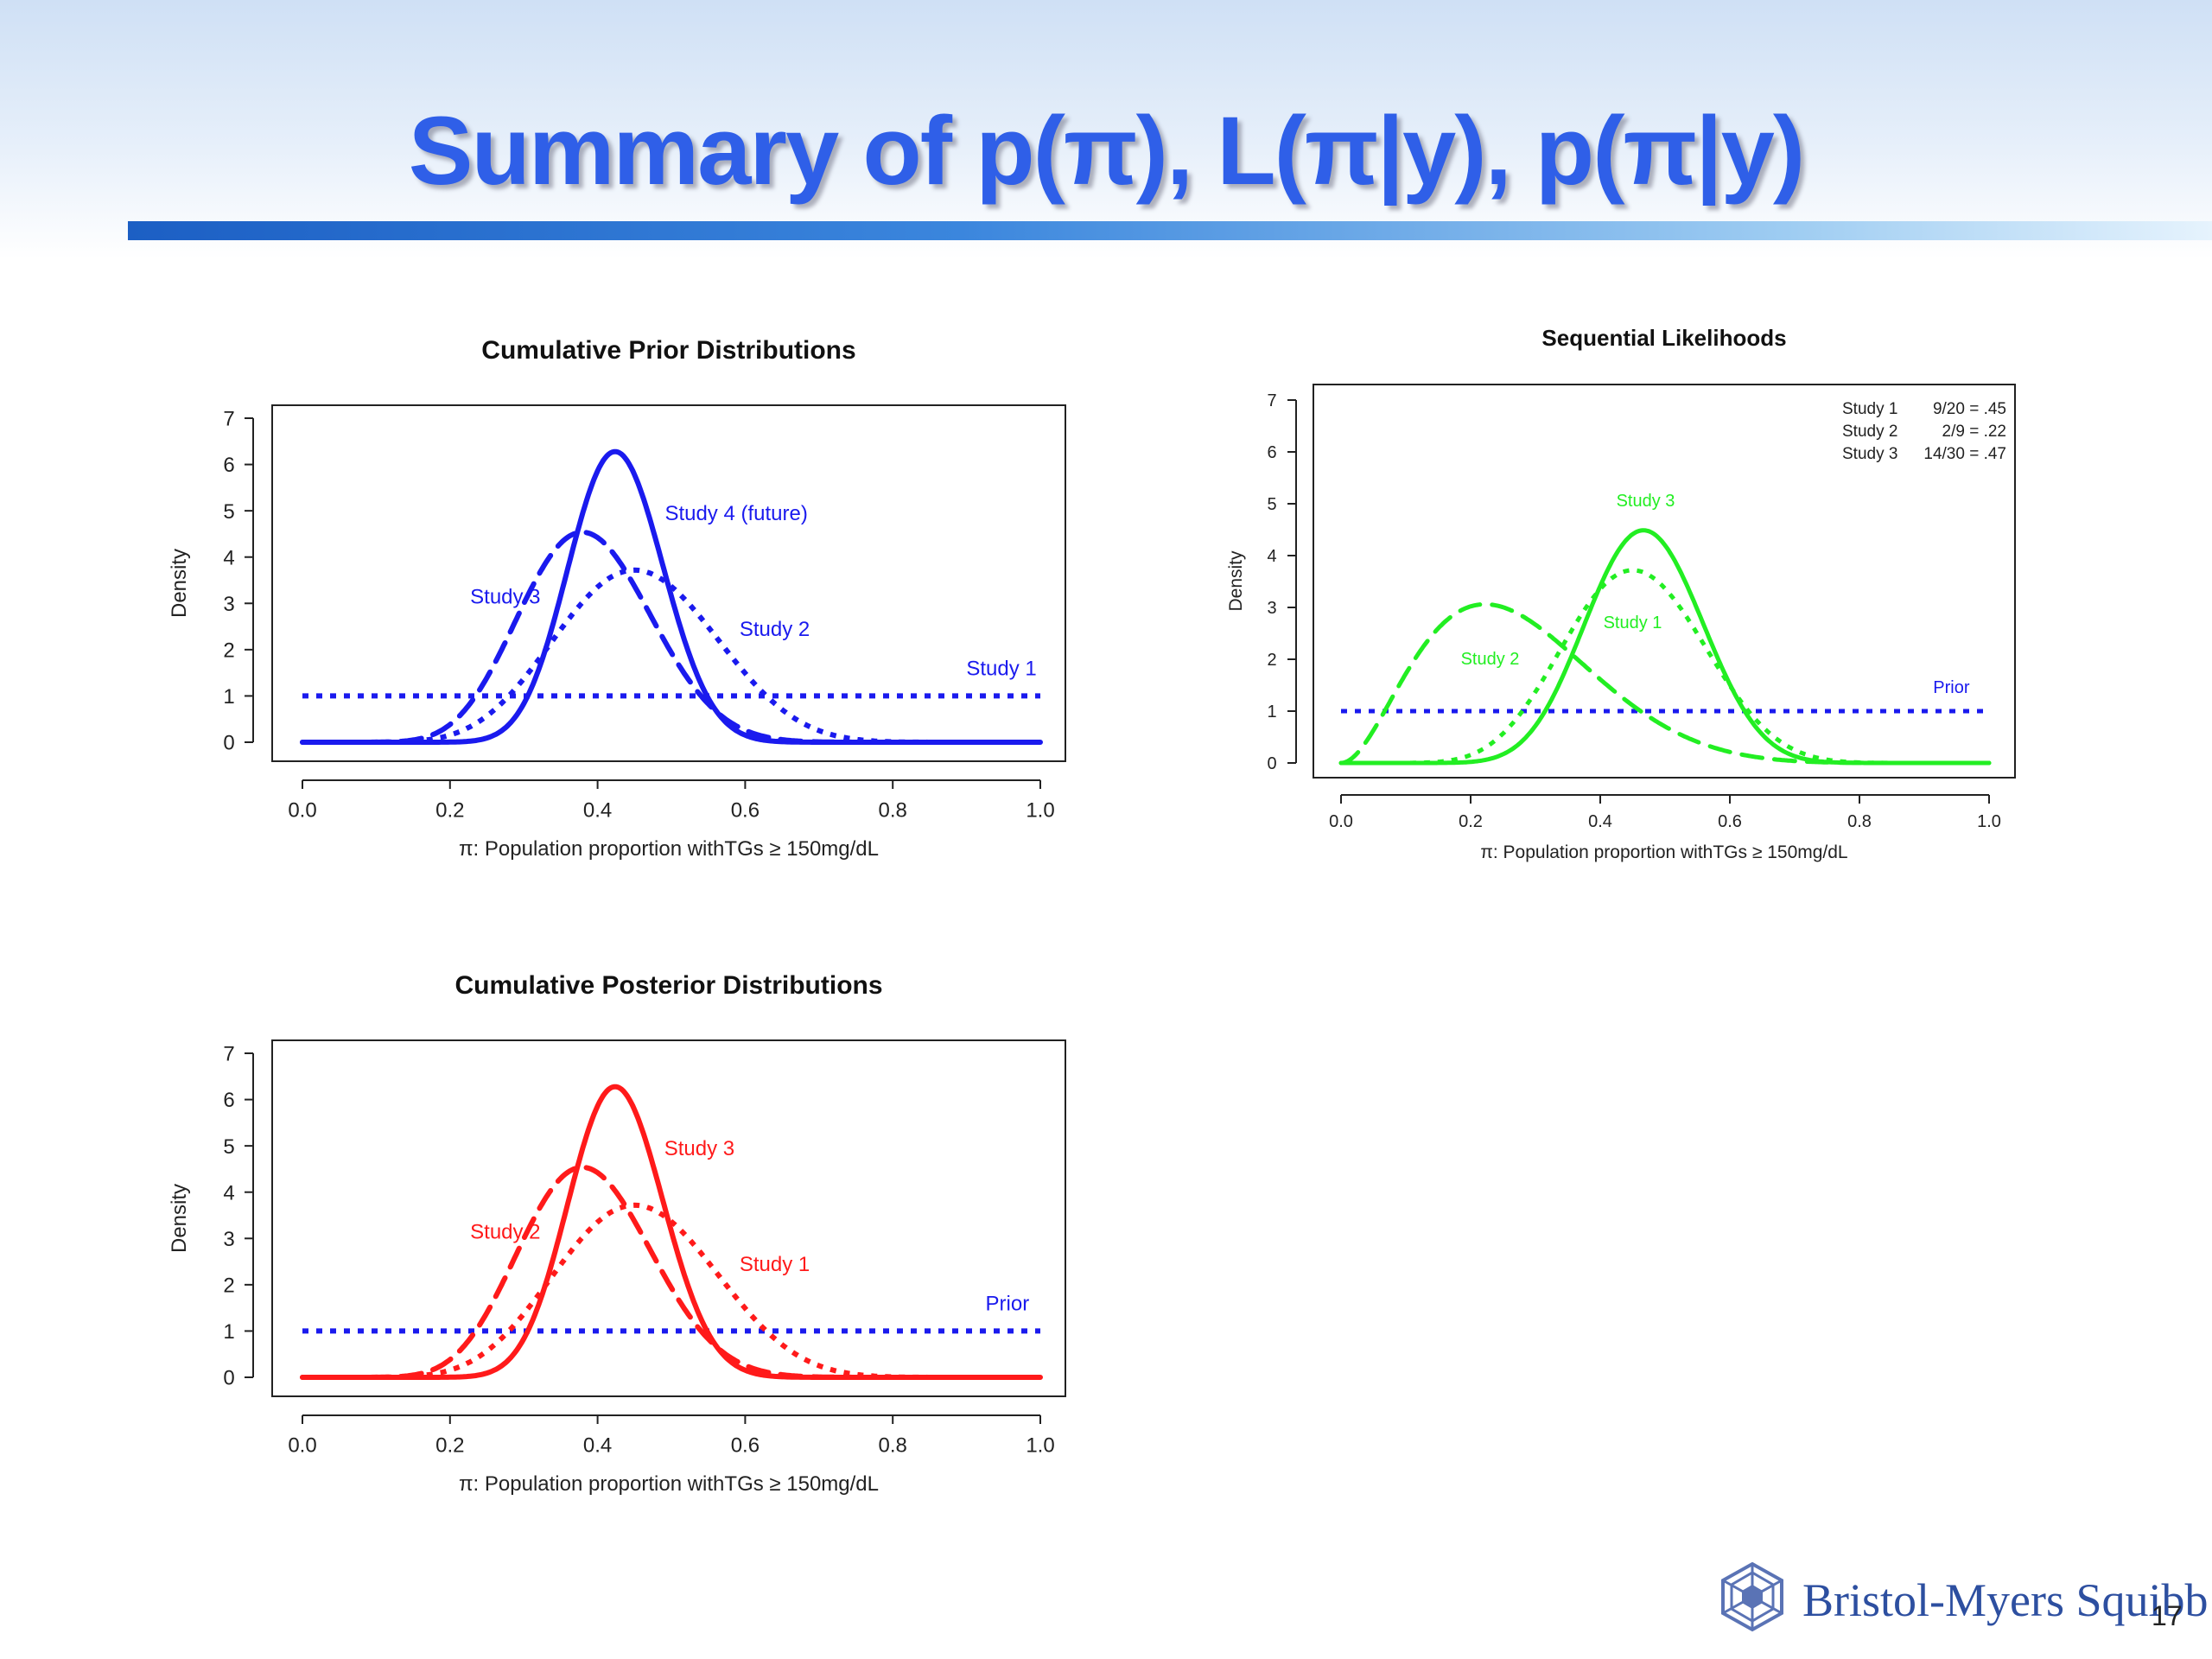 This screenshot has height=1659, width=2212. I want to click on series-label: Study 4 (future), so click(735, 513).